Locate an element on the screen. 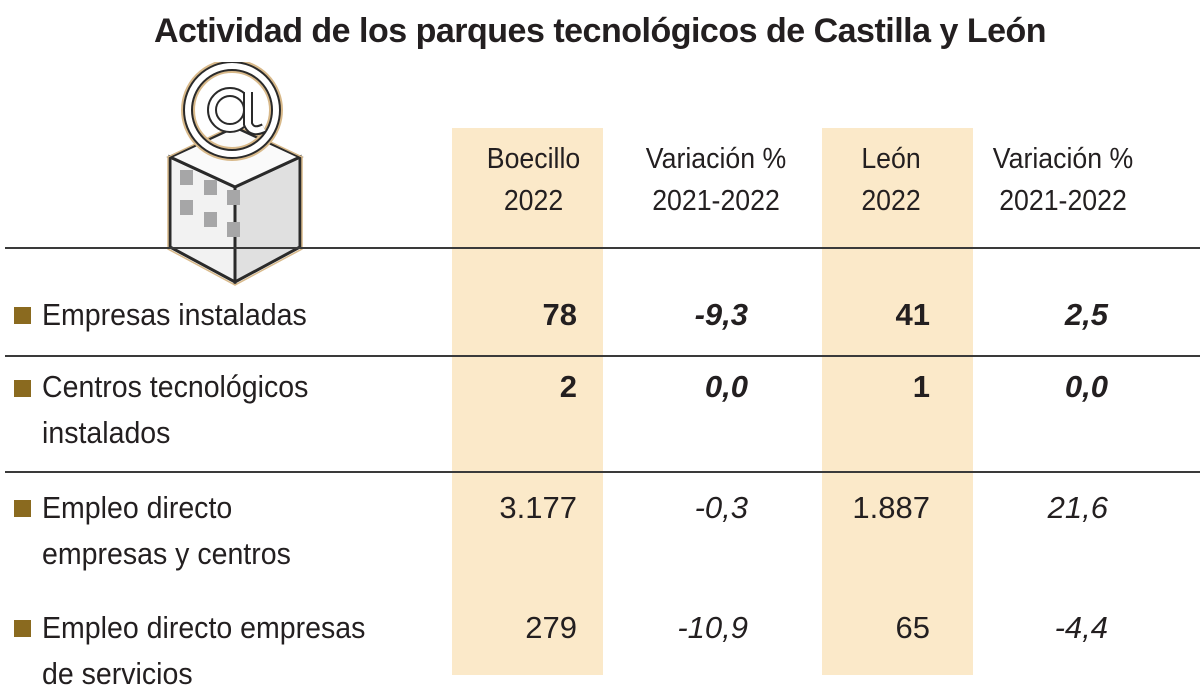 The height and width of the screenshot is (697, 1200). row-label: Centros tecnológicos is located at coordinates (175, 386).